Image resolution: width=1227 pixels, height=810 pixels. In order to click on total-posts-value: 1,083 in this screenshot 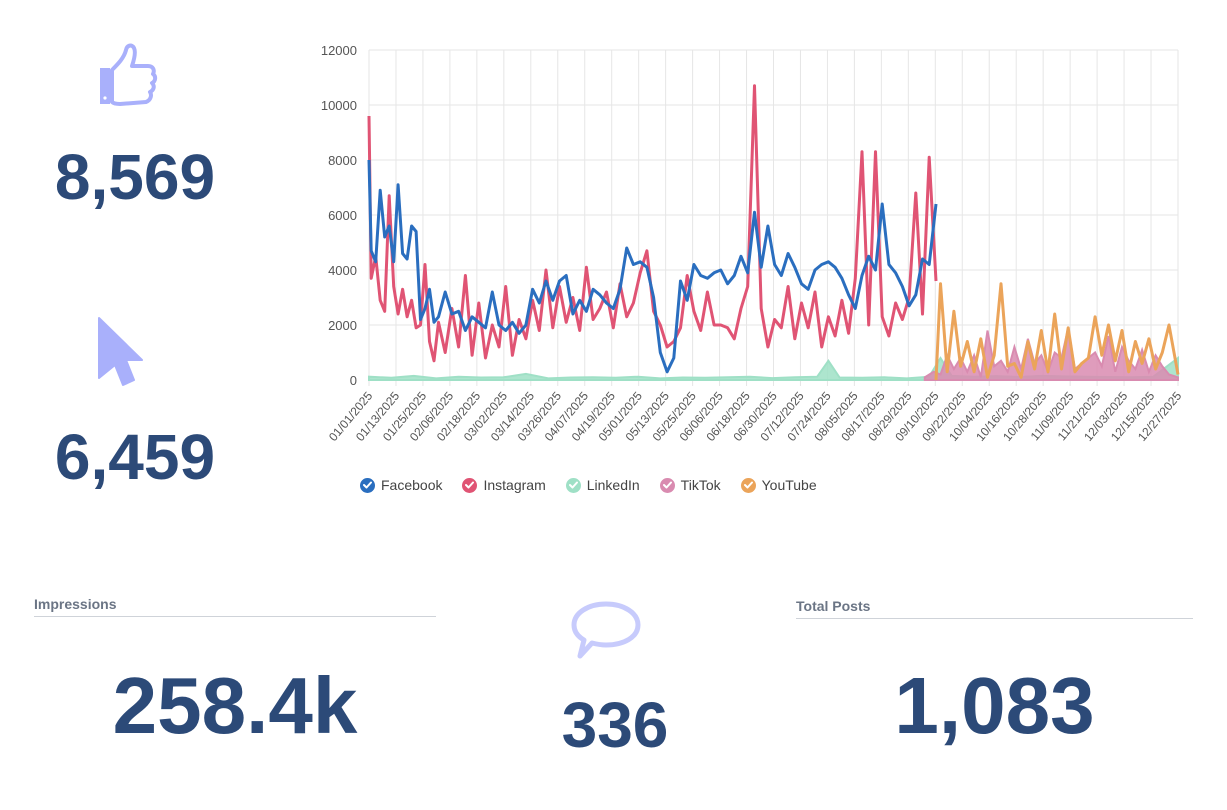, I will do `click(994, 705)`.